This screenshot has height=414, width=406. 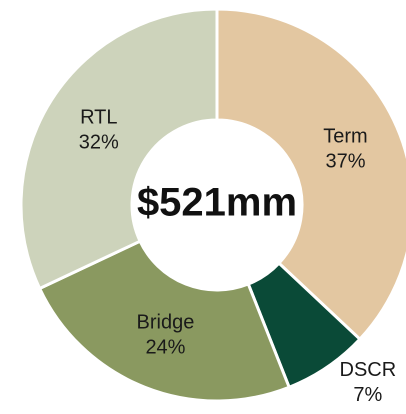 What do you see at coordinates (345, 162) in the screenshot?
I see `slice-value-label: 37%` at bounding box center [345, 162].